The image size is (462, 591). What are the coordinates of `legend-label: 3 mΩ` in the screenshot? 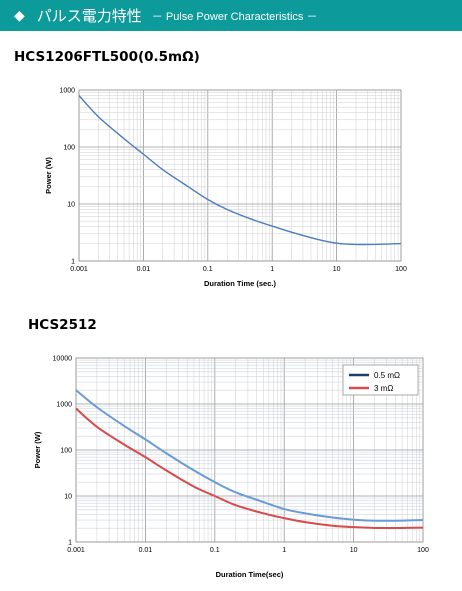 It's located at (383, 388).